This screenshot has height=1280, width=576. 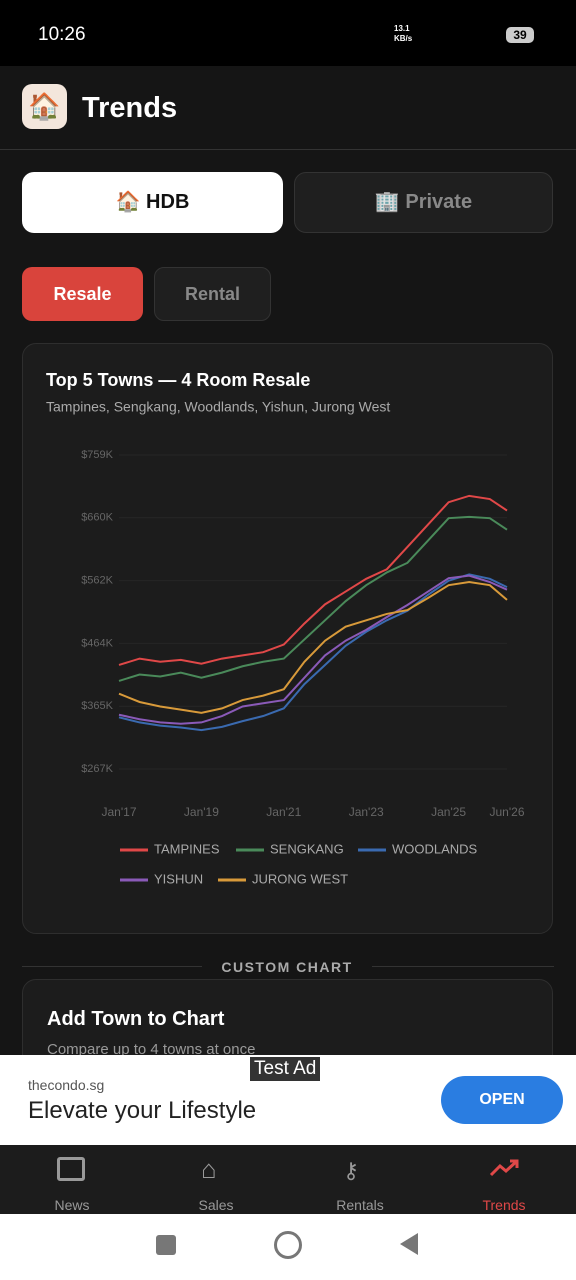 What do you see at coordinates (288, 33) in the screenshot?
I see `status-bar: 10:26 13.1 KB/s 39` at bounding box center [288, 33].